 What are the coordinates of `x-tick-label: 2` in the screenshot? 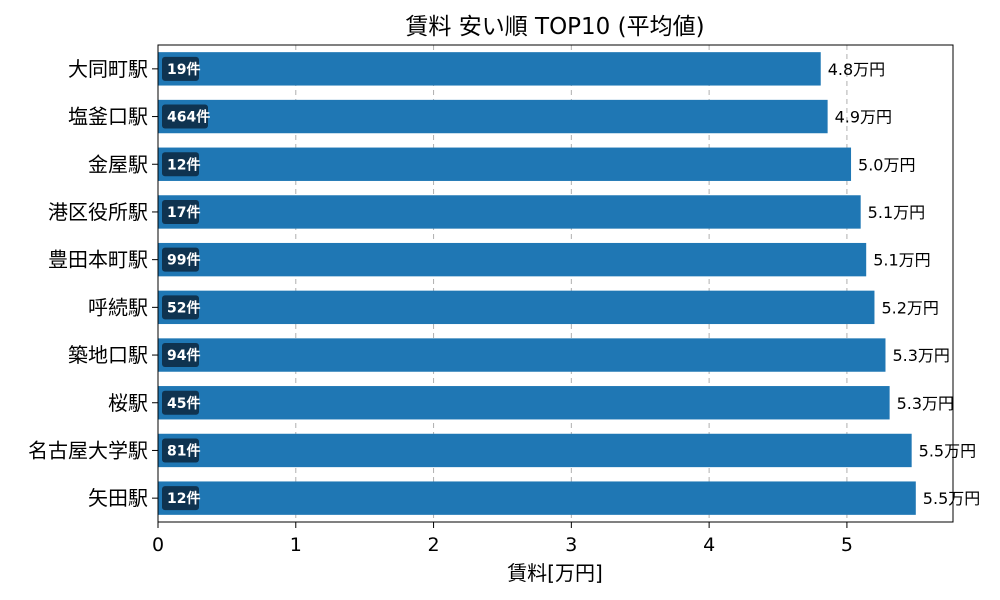 It's located at (434, 545).